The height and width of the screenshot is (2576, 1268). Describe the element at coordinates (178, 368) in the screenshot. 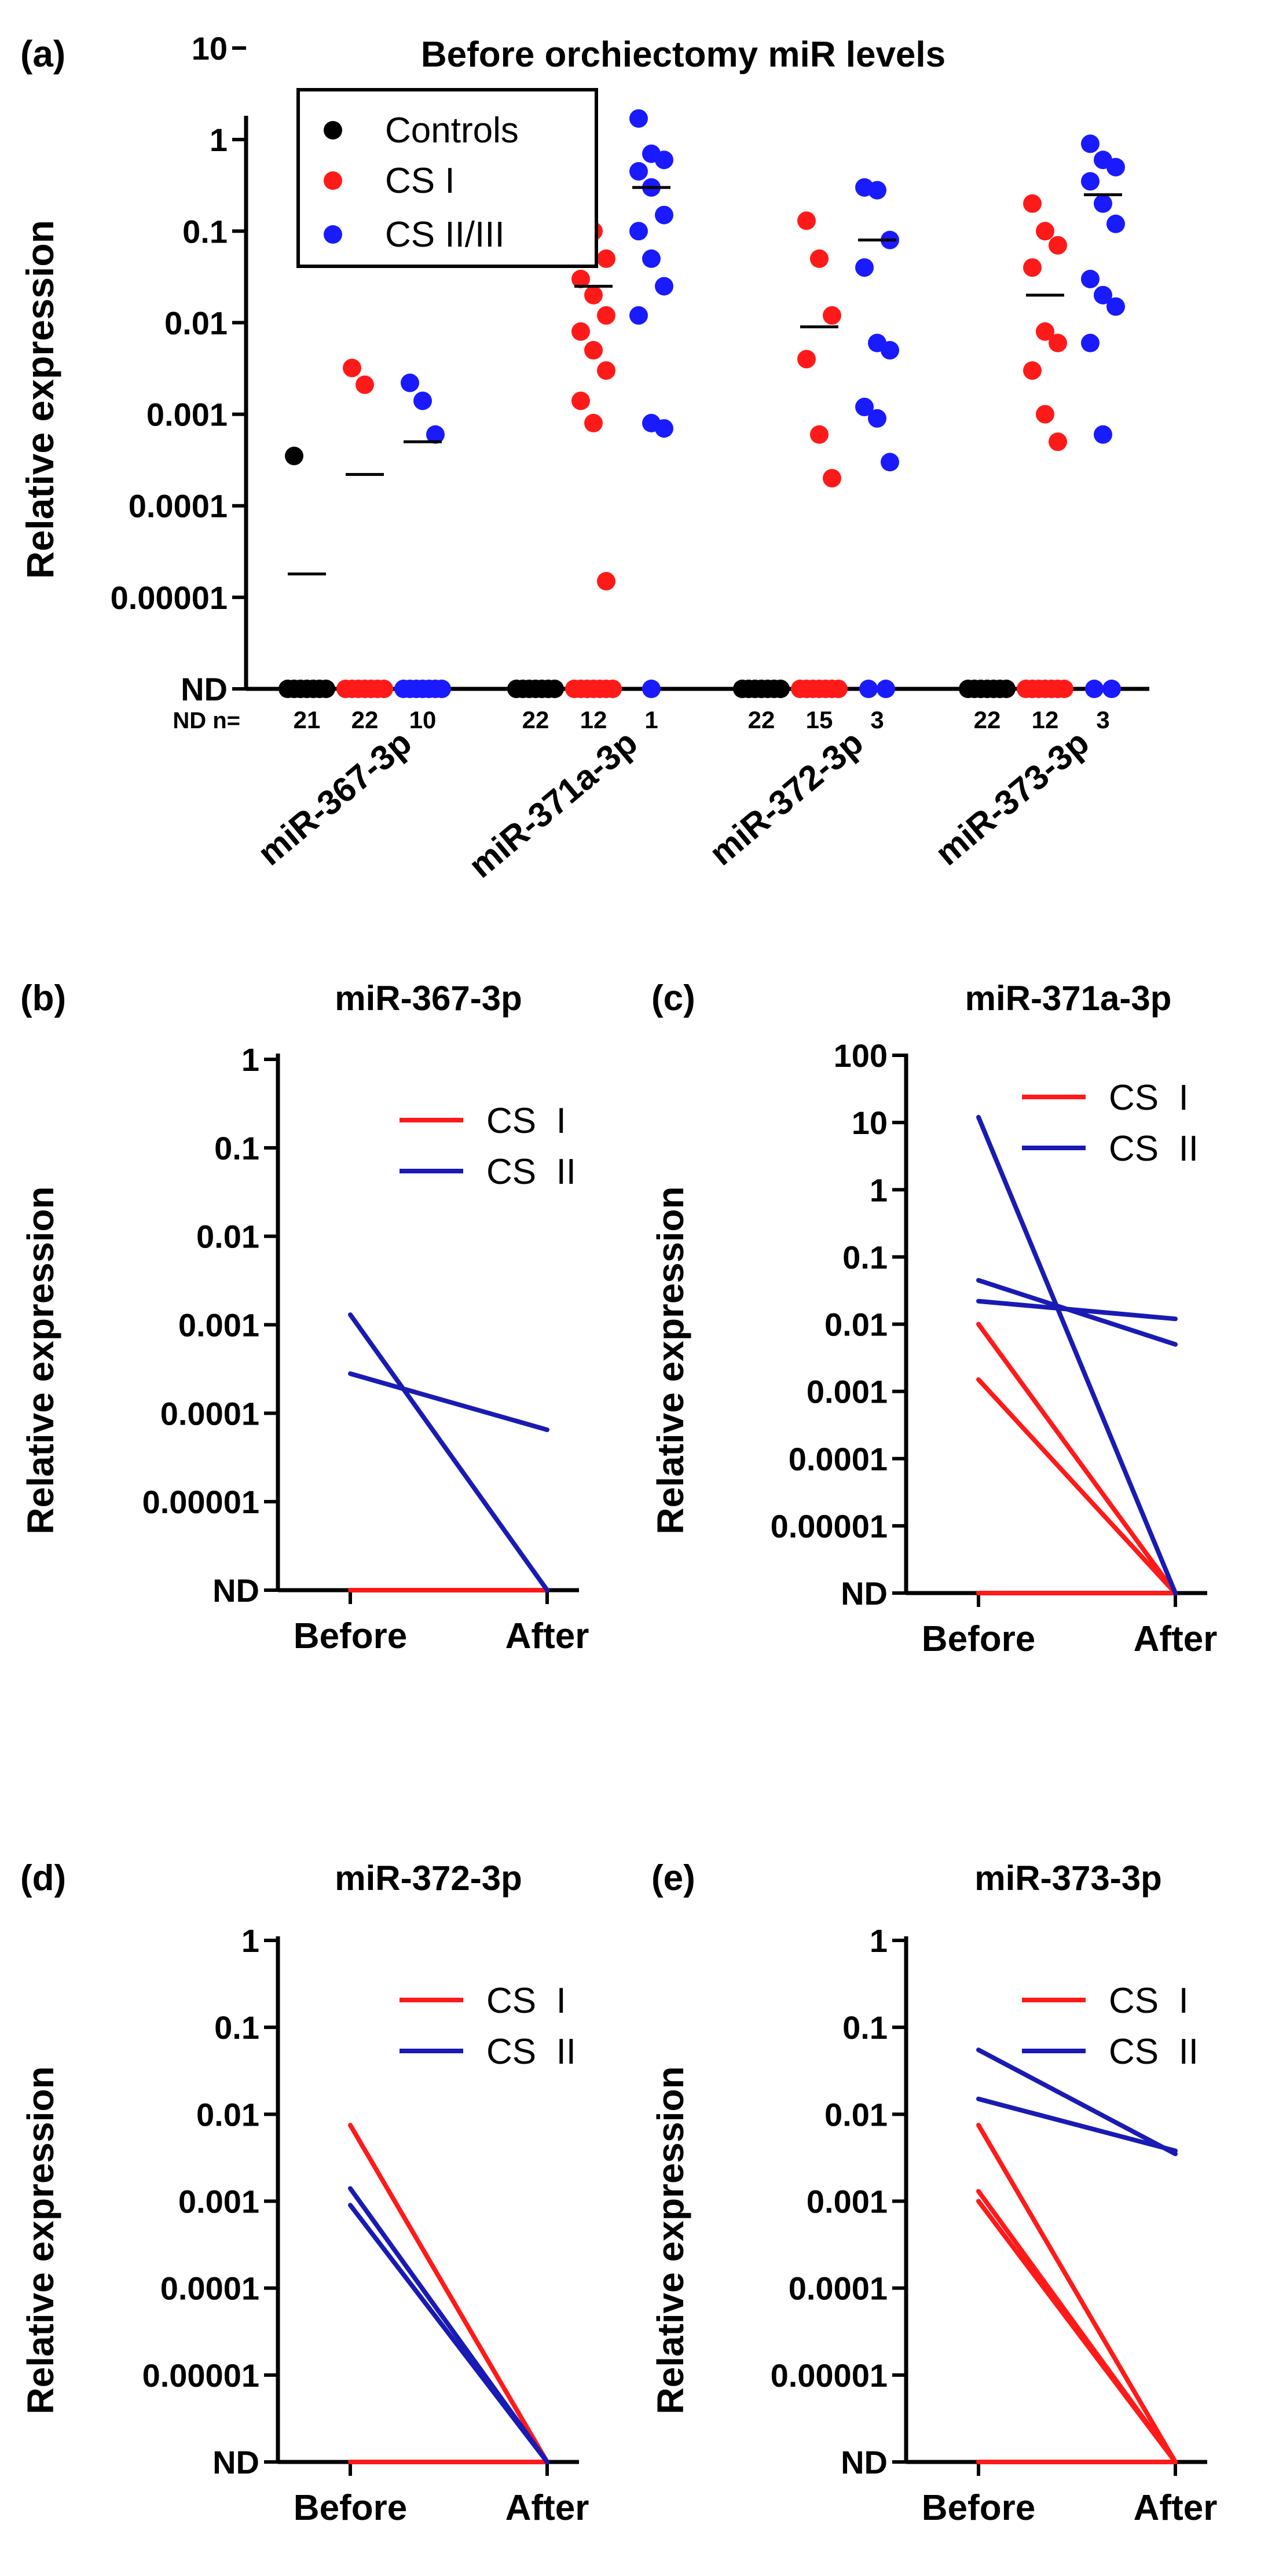

I see `panel-a-y-ticks: ND 0.00001 0.0001 0.001 0.01 0.1 1 10` at that location.